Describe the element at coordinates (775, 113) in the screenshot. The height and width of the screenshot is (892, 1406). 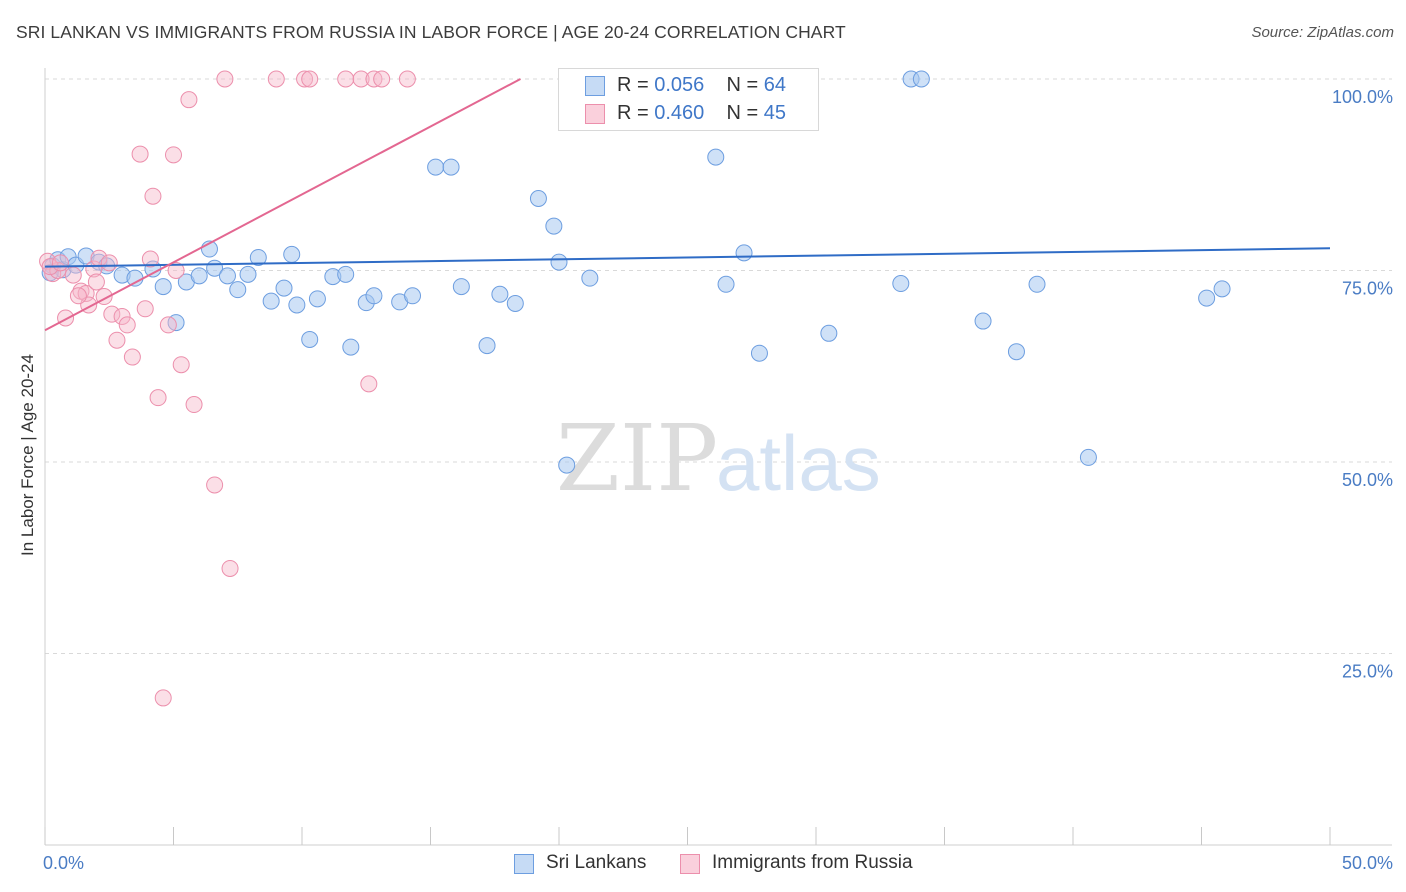
I see `legend-n-value: 45` at that location.